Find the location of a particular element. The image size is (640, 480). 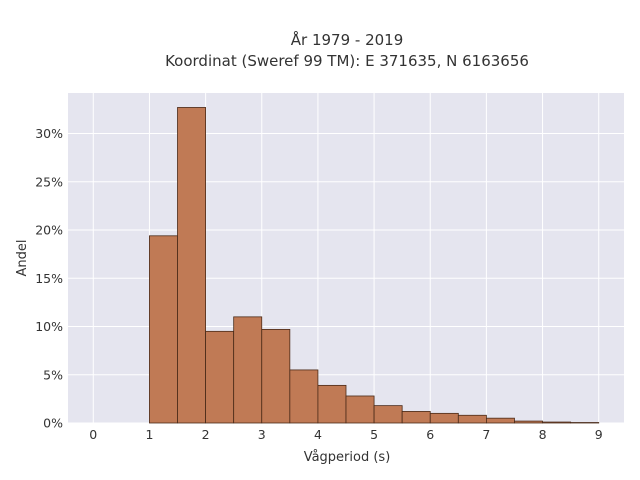

y-tick-label: 0% is located at coordinates (53, 423).